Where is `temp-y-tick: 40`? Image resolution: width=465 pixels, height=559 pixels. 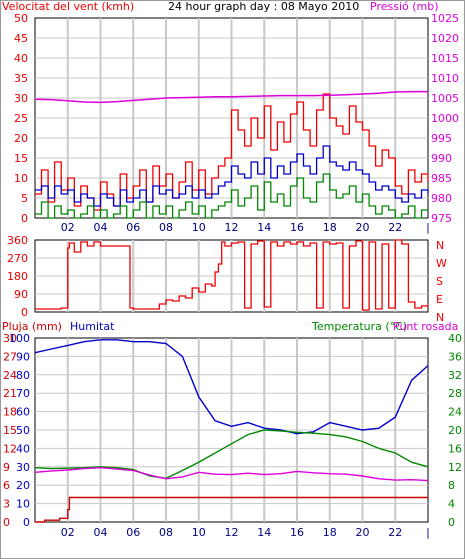
temp-y-tick: 40 is located at coordinates (455, 338).